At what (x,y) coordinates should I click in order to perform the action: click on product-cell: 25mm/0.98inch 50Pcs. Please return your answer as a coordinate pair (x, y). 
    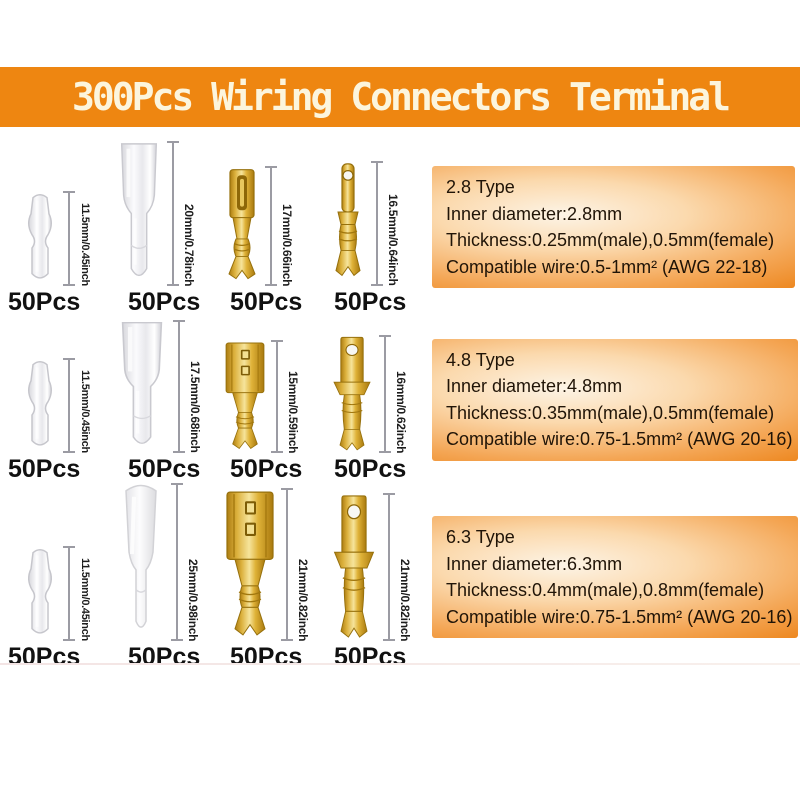
    Looking at the image, I should click on (156, 577).